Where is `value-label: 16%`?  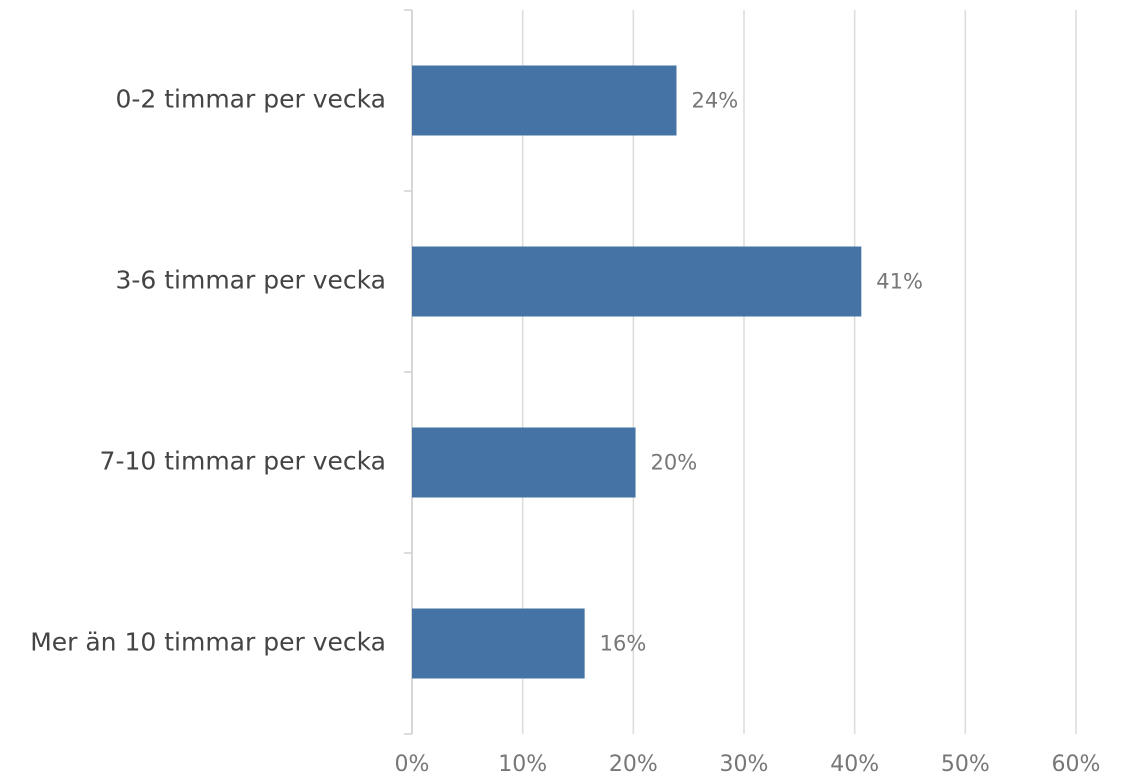
value-label: 16% is located at coordinates (623, 644).